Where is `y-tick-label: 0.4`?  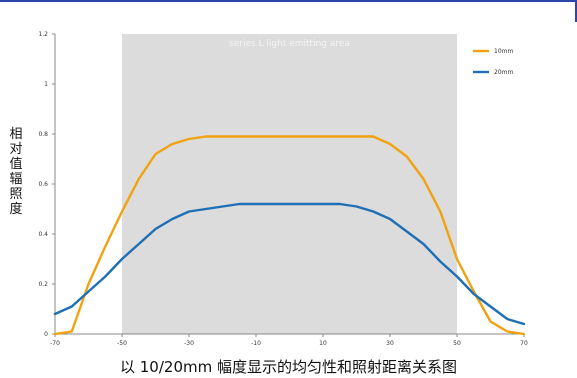
y-tick-label: 0.4 is located at coordinates (43, 234).